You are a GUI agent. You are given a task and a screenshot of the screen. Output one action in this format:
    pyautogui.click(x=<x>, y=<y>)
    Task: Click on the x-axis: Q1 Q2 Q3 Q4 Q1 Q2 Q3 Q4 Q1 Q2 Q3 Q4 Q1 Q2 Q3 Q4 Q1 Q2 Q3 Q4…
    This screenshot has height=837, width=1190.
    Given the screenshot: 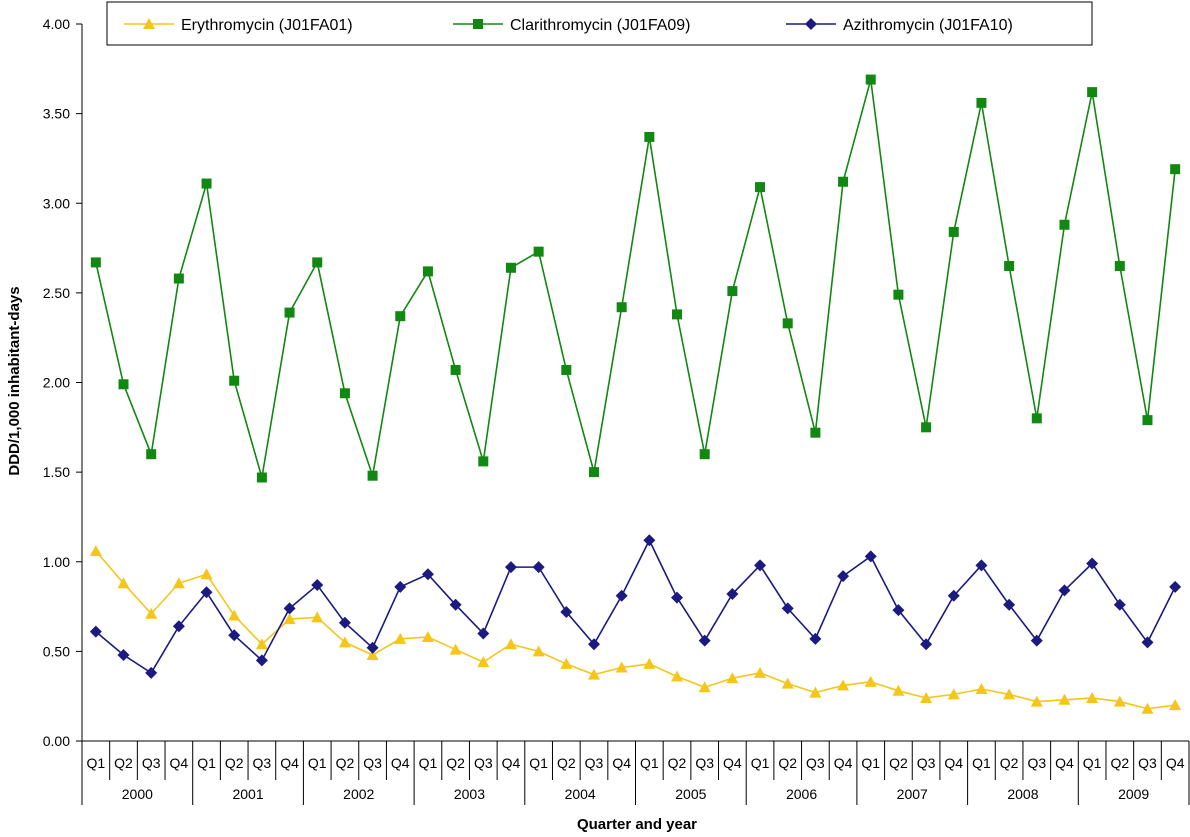 What is the action you would take?
    pyautogui.click(x=635, y=772)
    